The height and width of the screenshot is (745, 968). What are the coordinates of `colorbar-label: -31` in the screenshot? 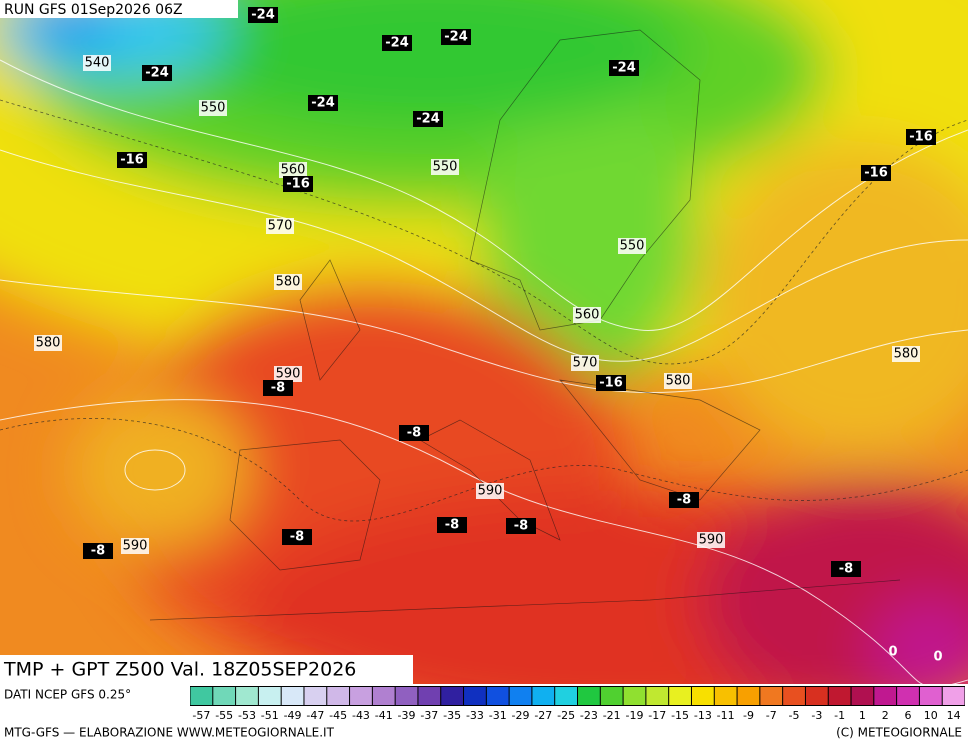 It's located at (498, 715).